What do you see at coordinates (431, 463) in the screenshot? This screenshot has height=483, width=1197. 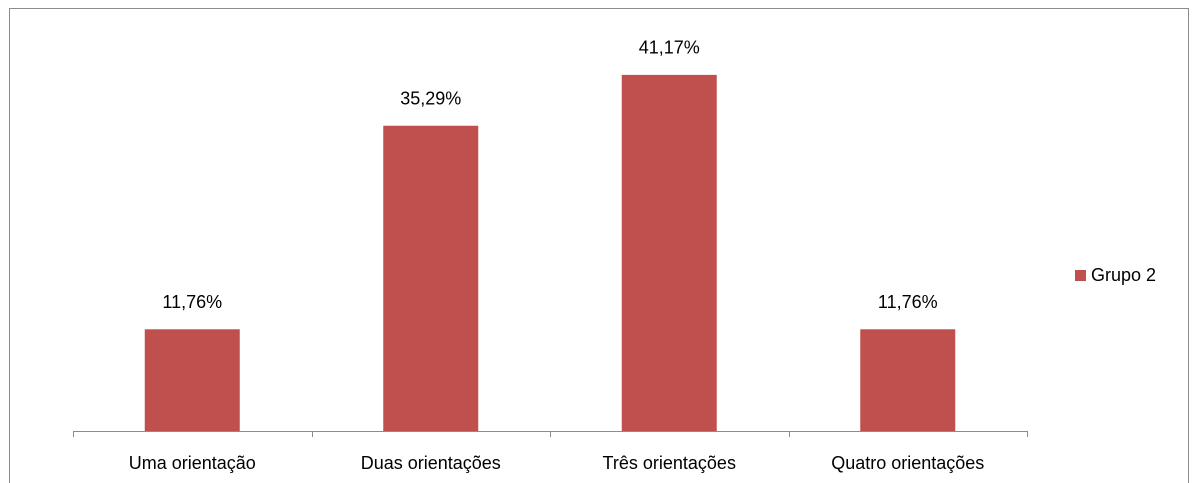 I see `x-tick-label: Duas orientações` at bounding box center [431, 463].